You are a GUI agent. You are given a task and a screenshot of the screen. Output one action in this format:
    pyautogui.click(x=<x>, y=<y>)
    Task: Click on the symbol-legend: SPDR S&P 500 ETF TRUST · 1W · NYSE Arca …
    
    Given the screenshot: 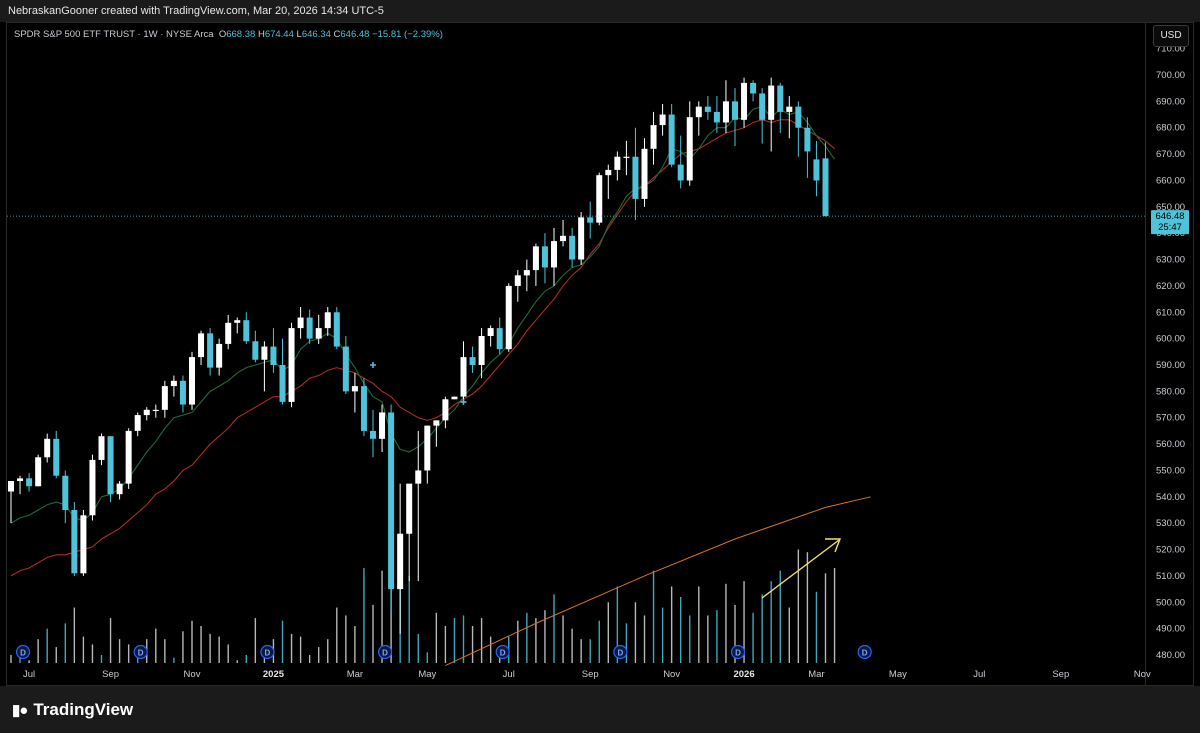 What is the action you would take?
    pyautogui.click(x=228, y=34)
    